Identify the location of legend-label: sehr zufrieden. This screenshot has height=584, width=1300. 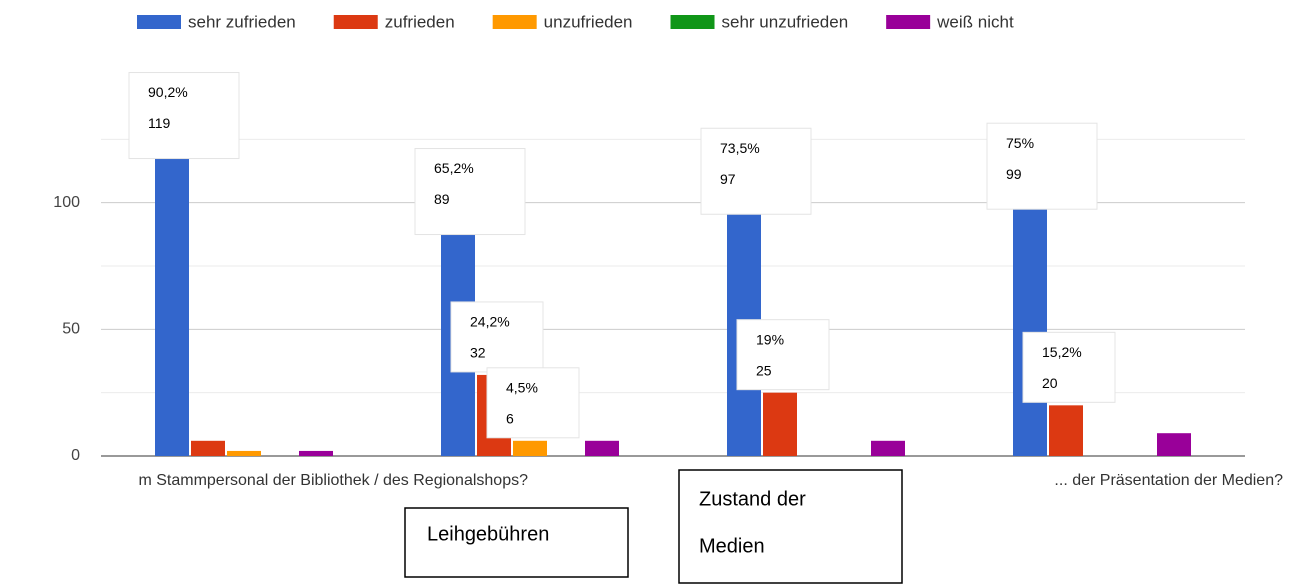
(242, 21).